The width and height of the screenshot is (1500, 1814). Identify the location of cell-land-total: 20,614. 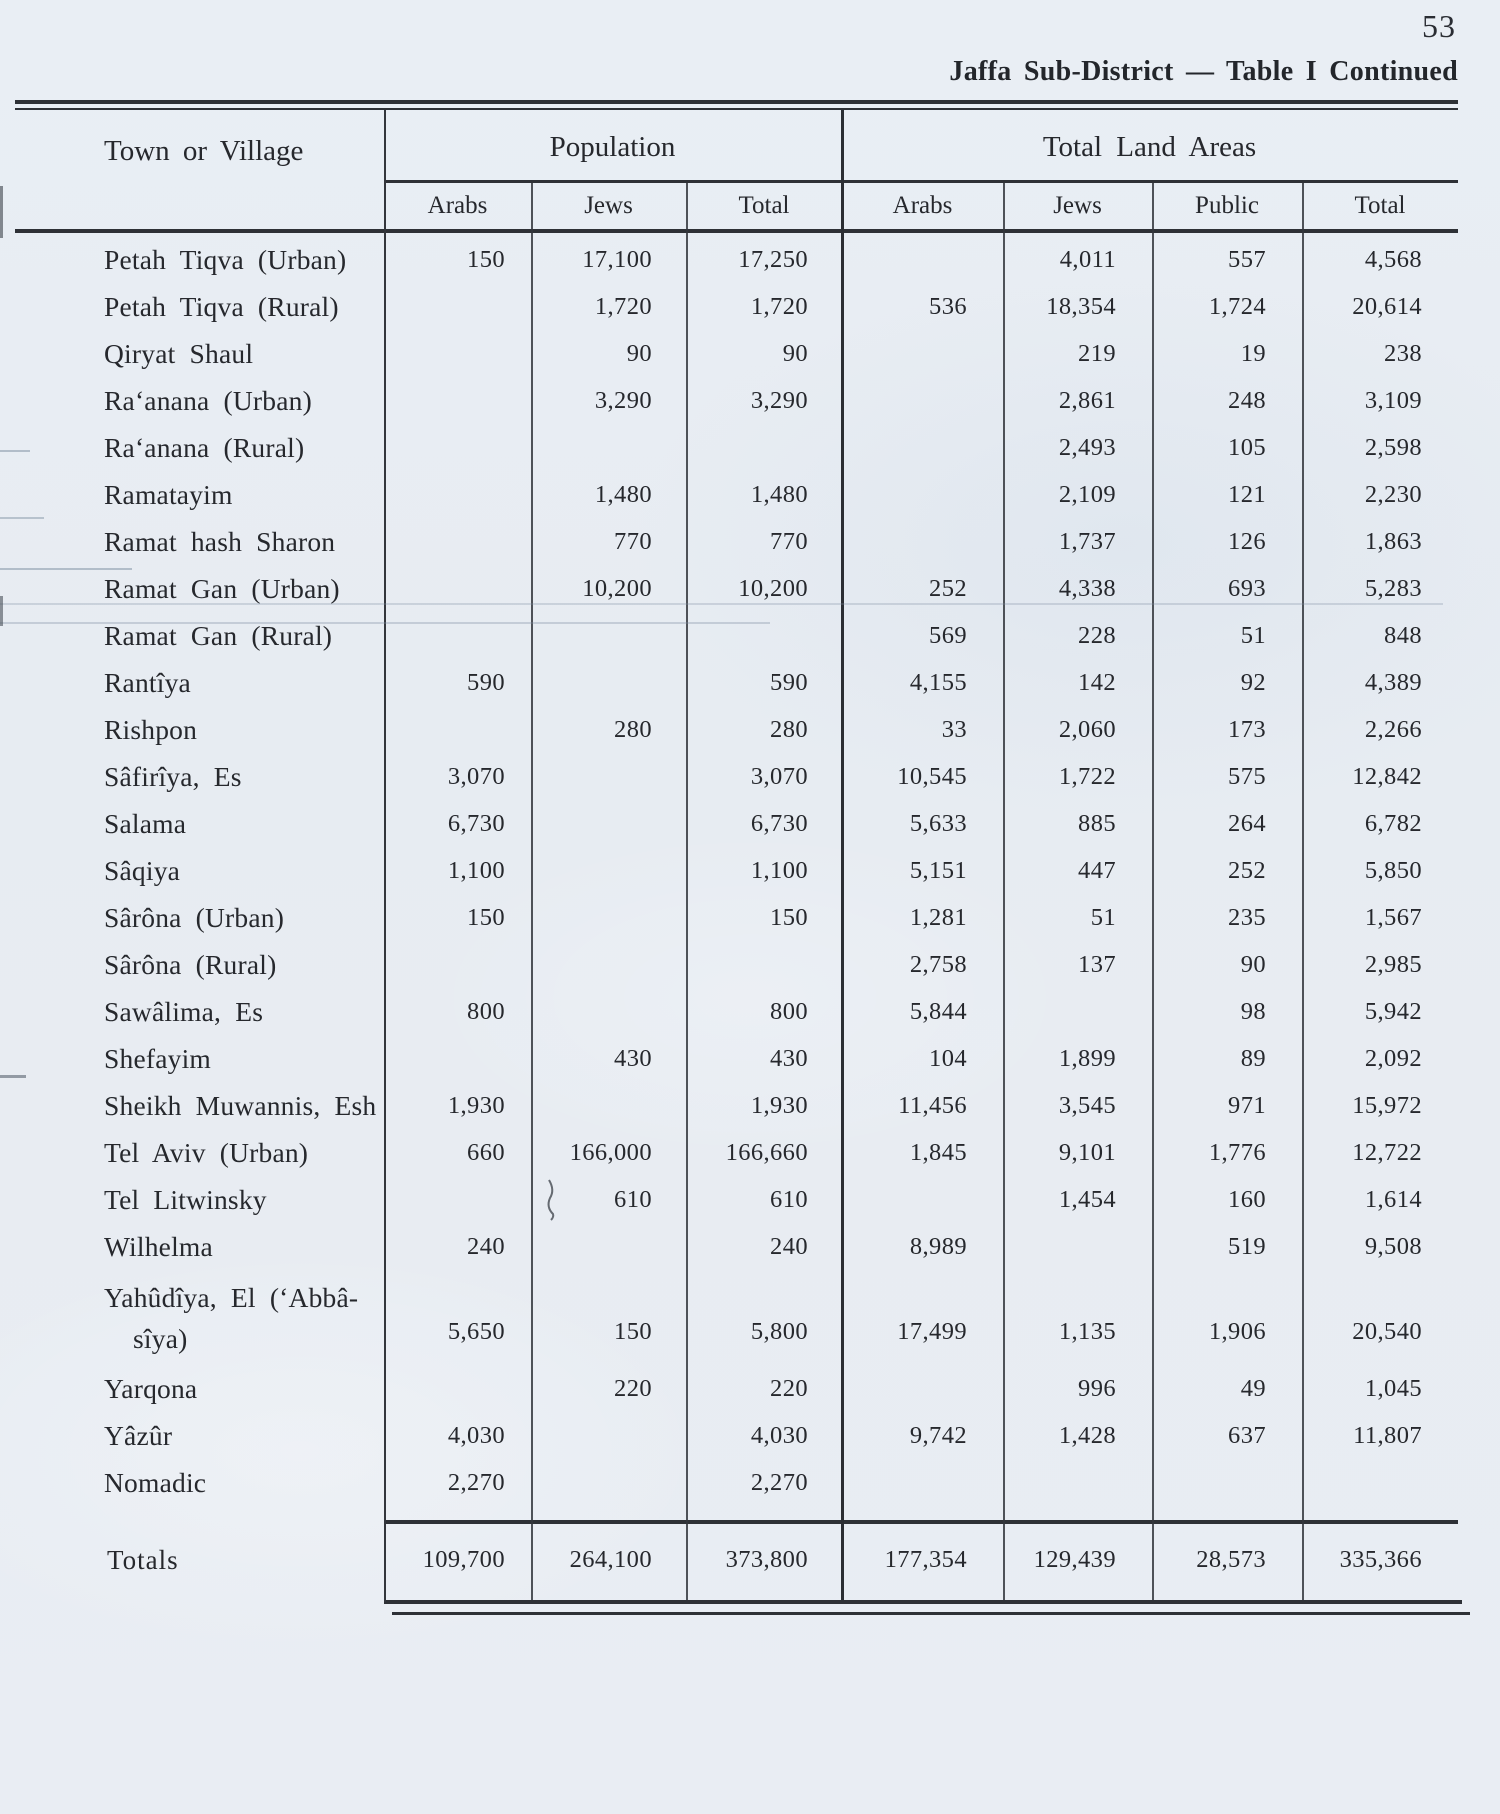
(1387, 306).